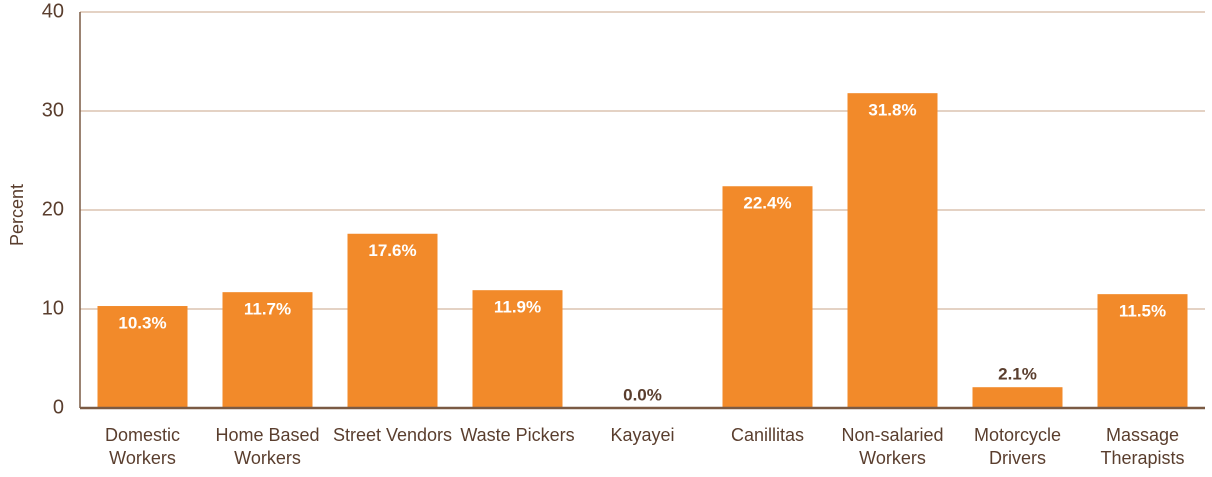  I want to click on x-tick-label: Kayayei, so click(642, 435).